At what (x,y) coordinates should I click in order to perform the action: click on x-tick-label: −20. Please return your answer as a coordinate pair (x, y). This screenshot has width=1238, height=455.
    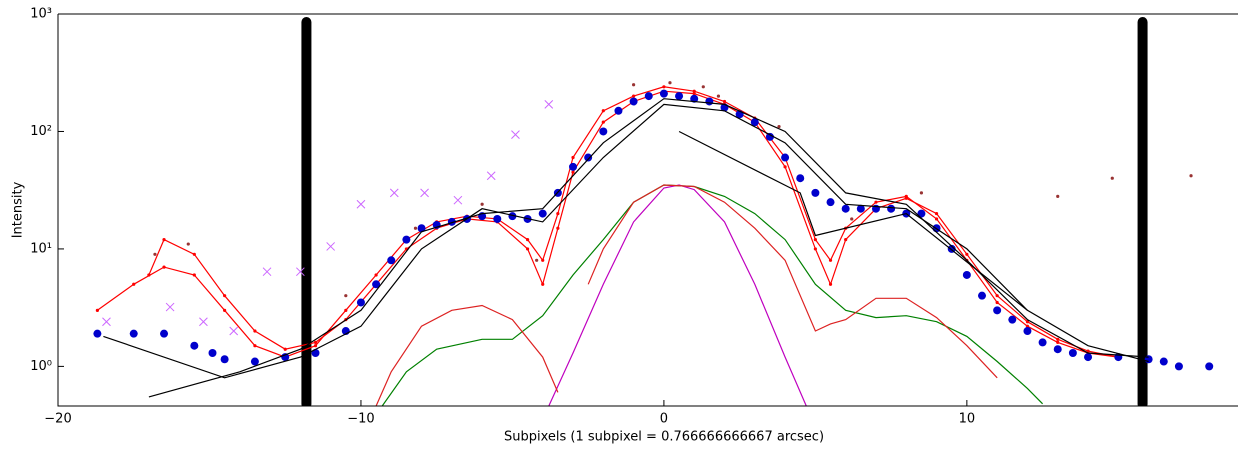
    Looking at the image, I should click on (57, 419).